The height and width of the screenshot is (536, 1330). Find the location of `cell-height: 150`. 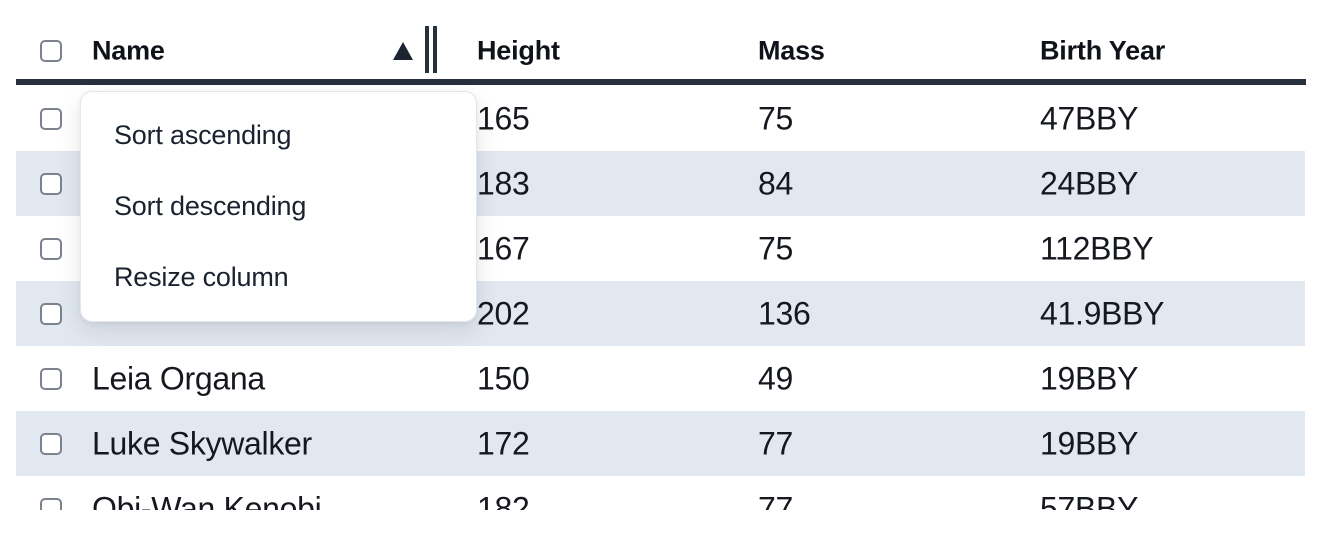

cell-height: 150 is located at coordinates (503, 378).